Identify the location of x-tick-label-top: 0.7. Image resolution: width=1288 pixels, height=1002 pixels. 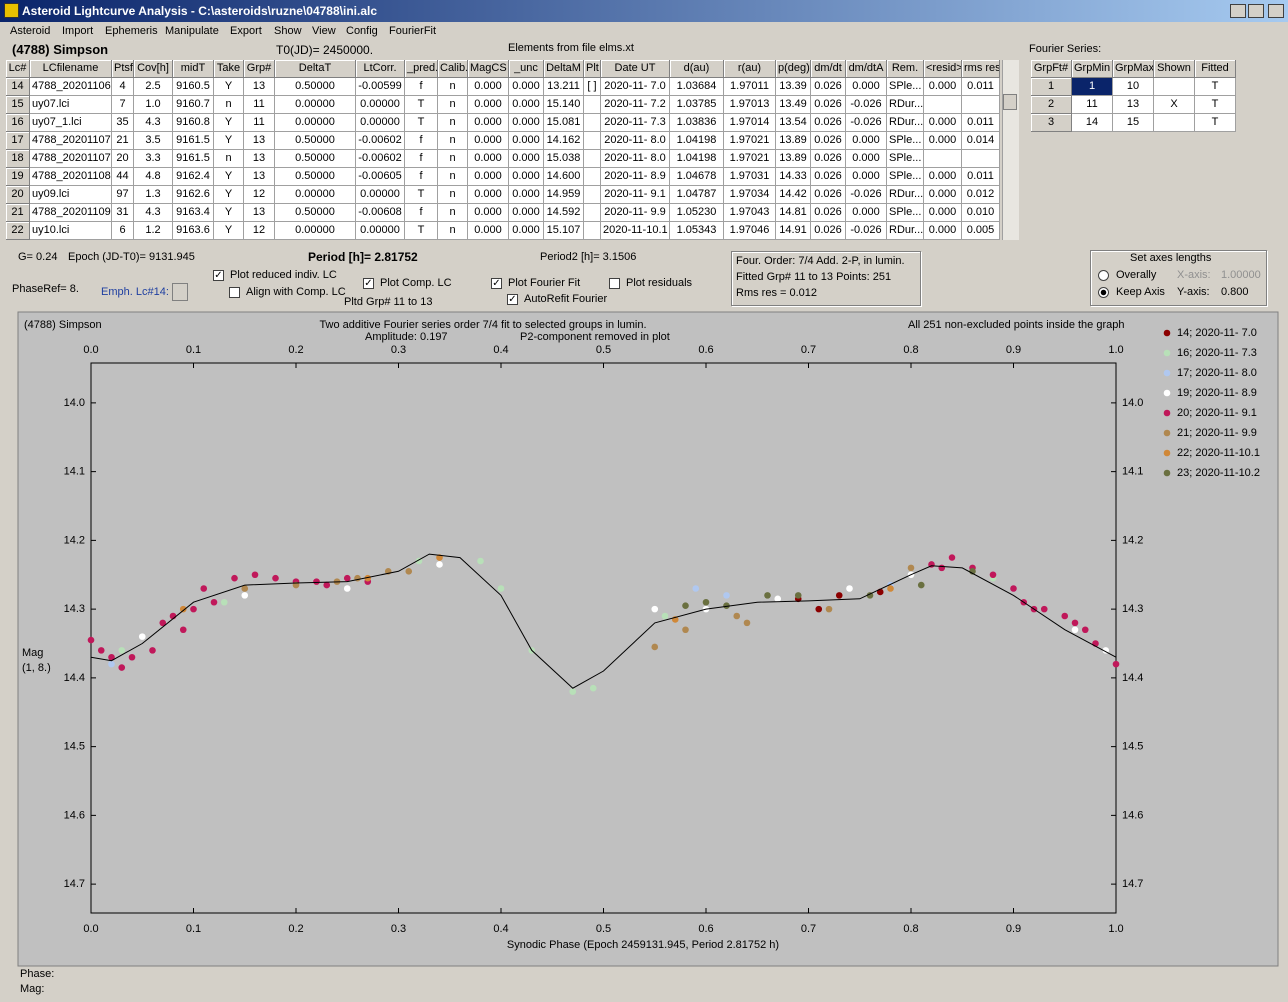
(808, 350).